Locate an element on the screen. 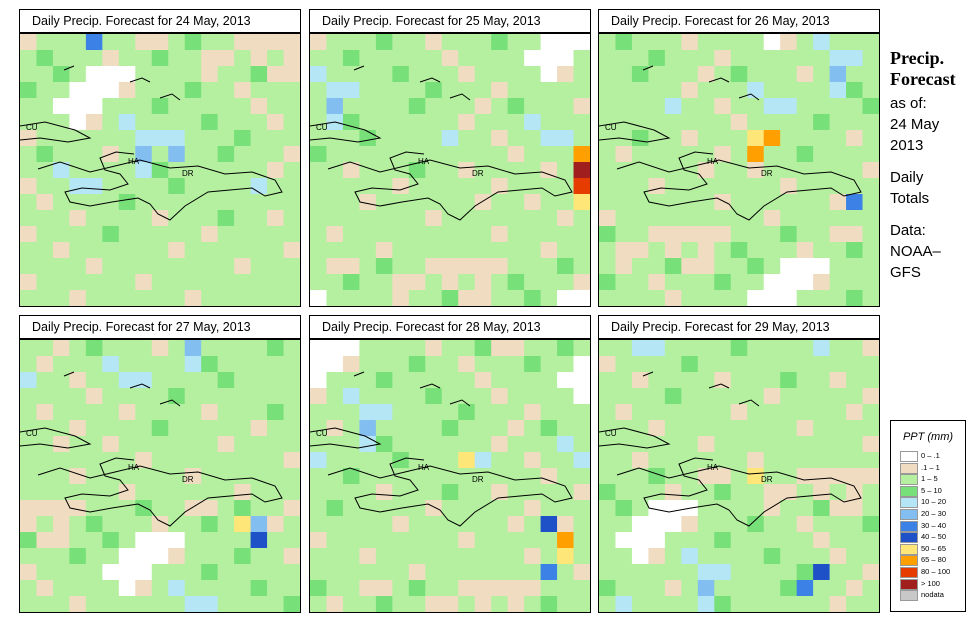 Image resolution: width=975 pixels, height=635 pixels. legend-swatch is located at coordinates (909, 572).